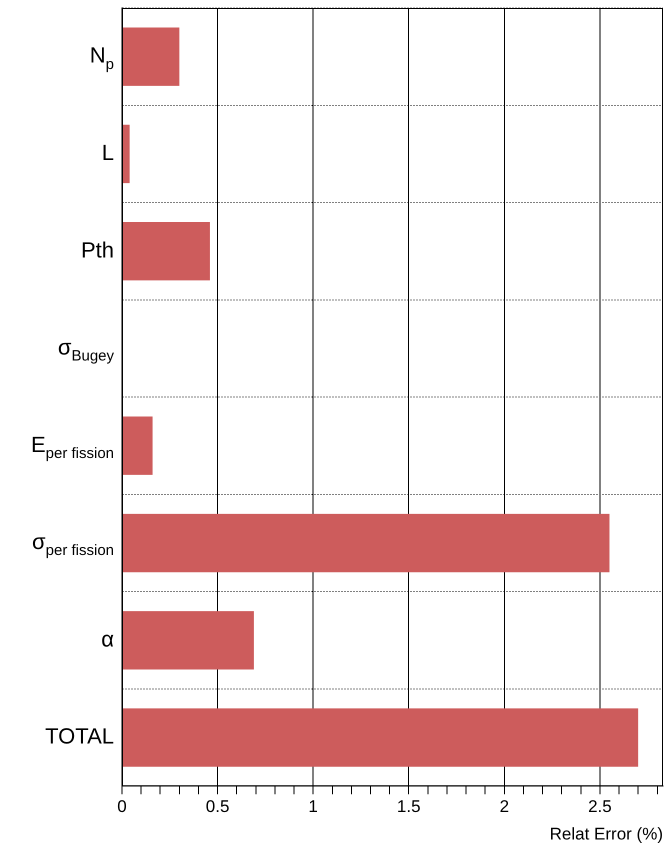 The width and height of the screenshot is (671, 853). Describe the element at coordinates (97, 249) in the screenshot. I see `y-tick-label: Pth` at that location.